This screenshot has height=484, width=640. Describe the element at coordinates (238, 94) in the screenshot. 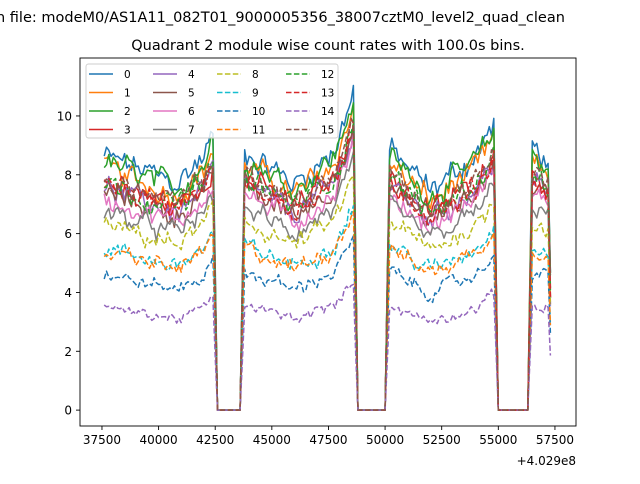

I see `legend-item-9: 9` at that location.